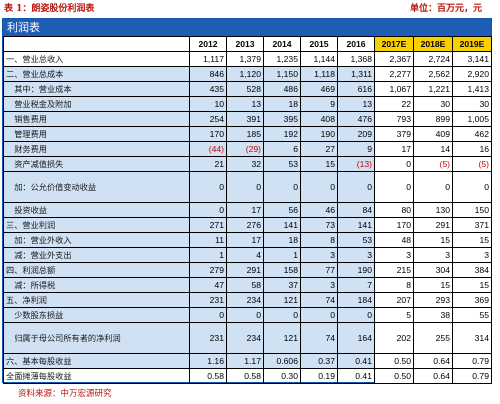  What do you see at coordinates (245, 376) in the screenshot?
I see `table-cell: 0.58` at bounding box center [245, 376].